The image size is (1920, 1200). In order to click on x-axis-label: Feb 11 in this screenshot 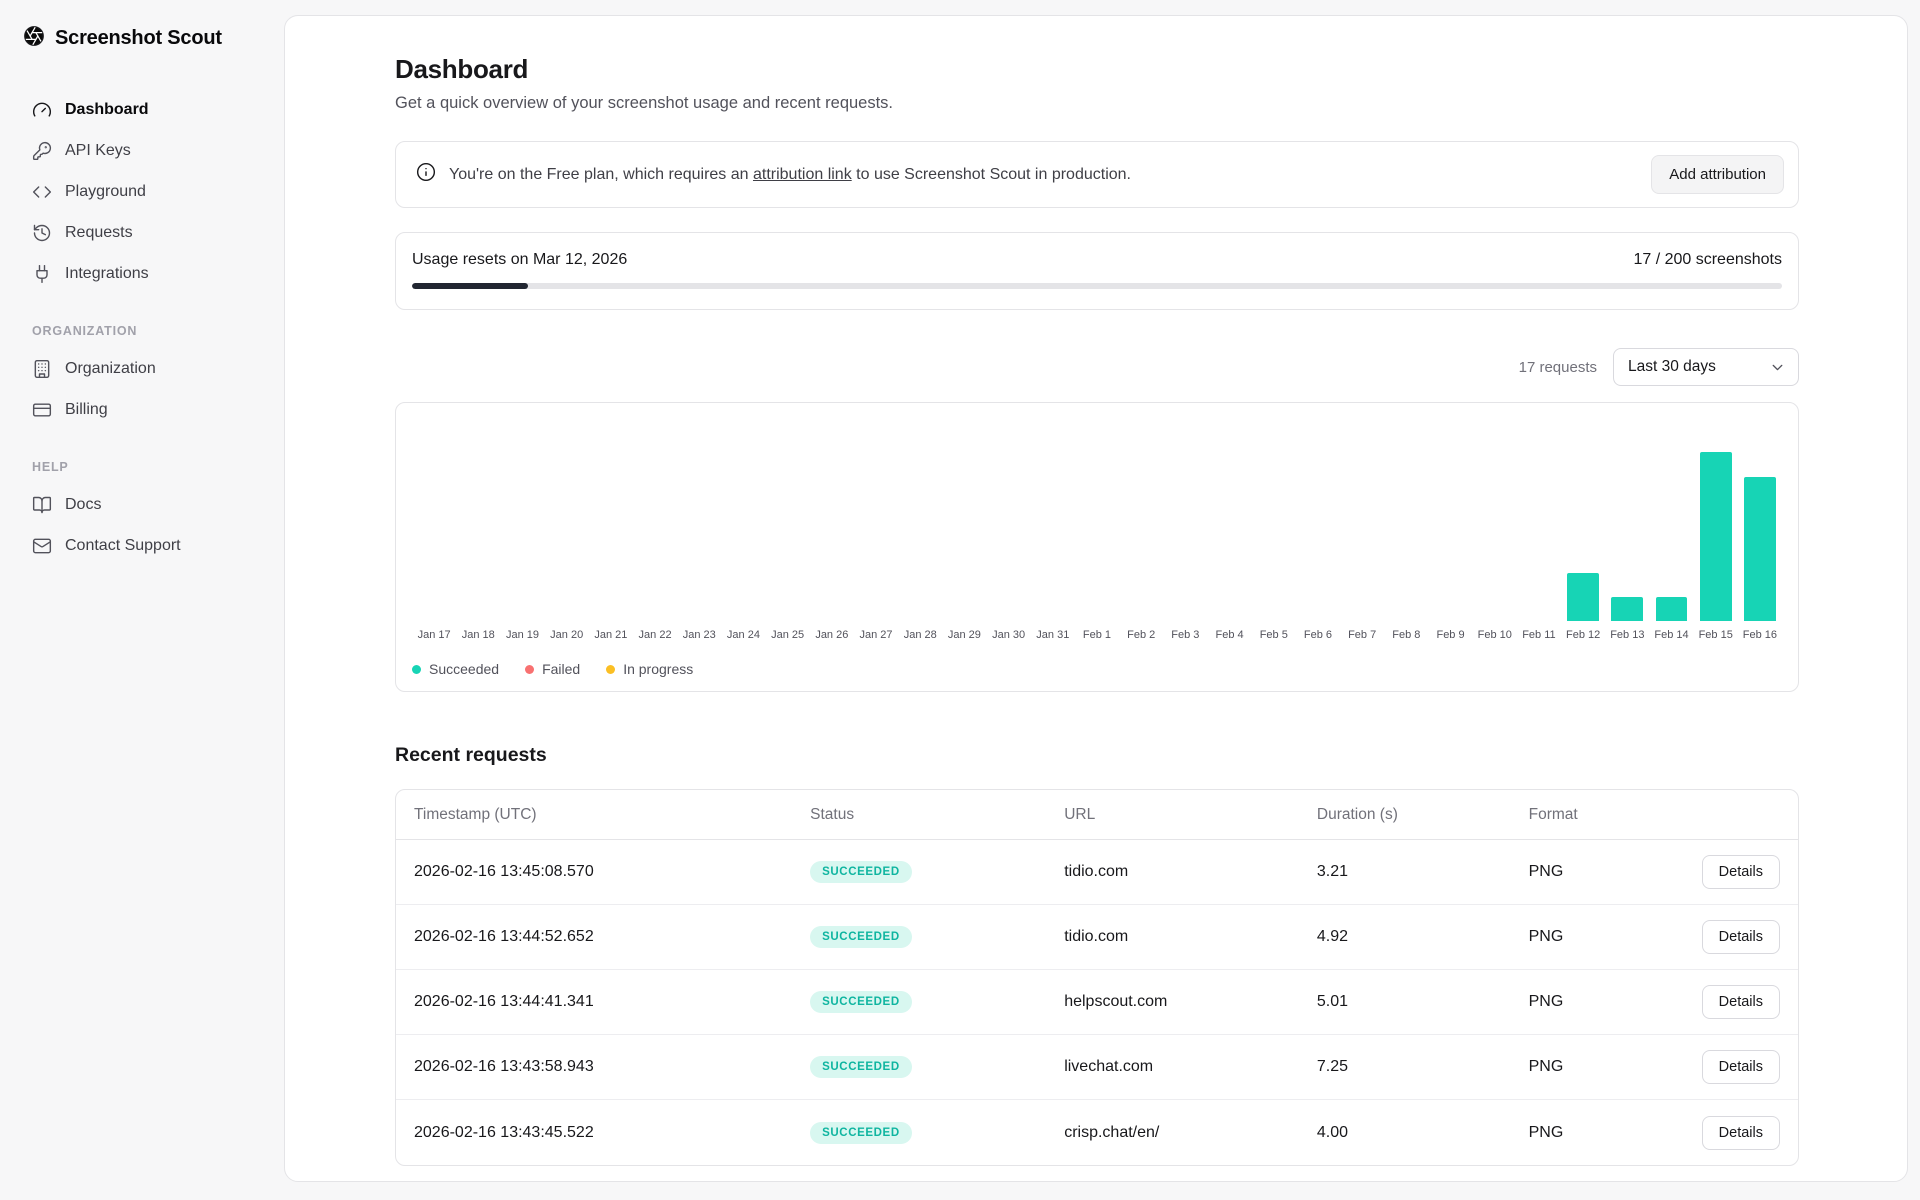, I will do `click(1539, 635)`.